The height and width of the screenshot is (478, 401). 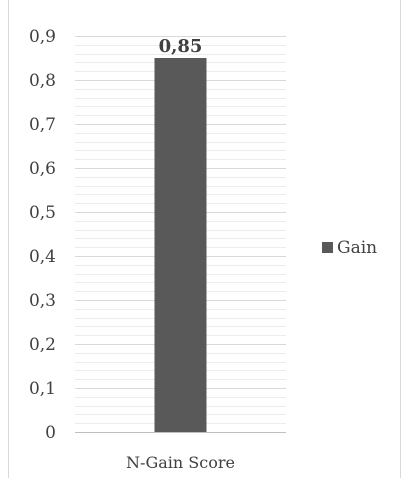 What do you see at coordinates (42, 37) in the screenshot?
I see `y-tick-label: 0,9` at bounding box center [42, 37].